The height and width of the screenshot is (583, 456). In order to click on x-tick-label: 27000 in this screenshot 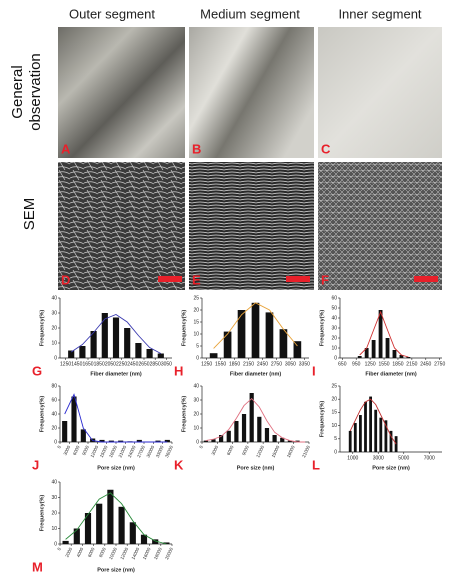, I will do `click(141, 451)`.